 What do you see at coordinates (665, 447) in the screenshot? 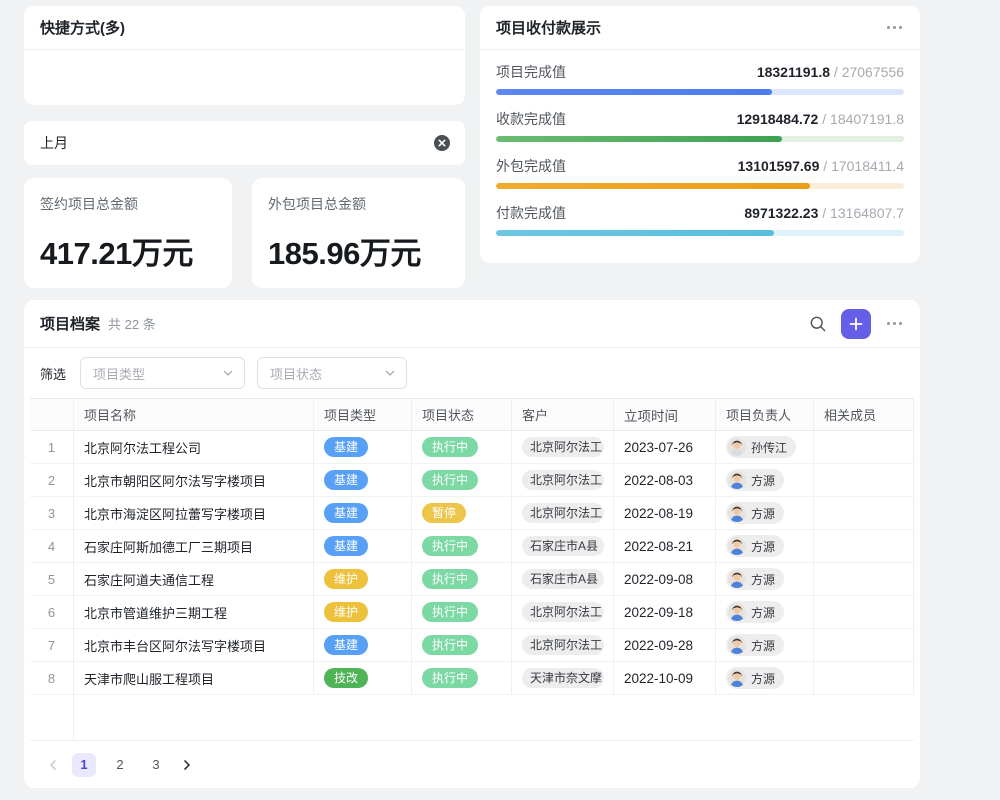
I see `start-date-cell: 2023-07-26` at bounding box center [665, 447].